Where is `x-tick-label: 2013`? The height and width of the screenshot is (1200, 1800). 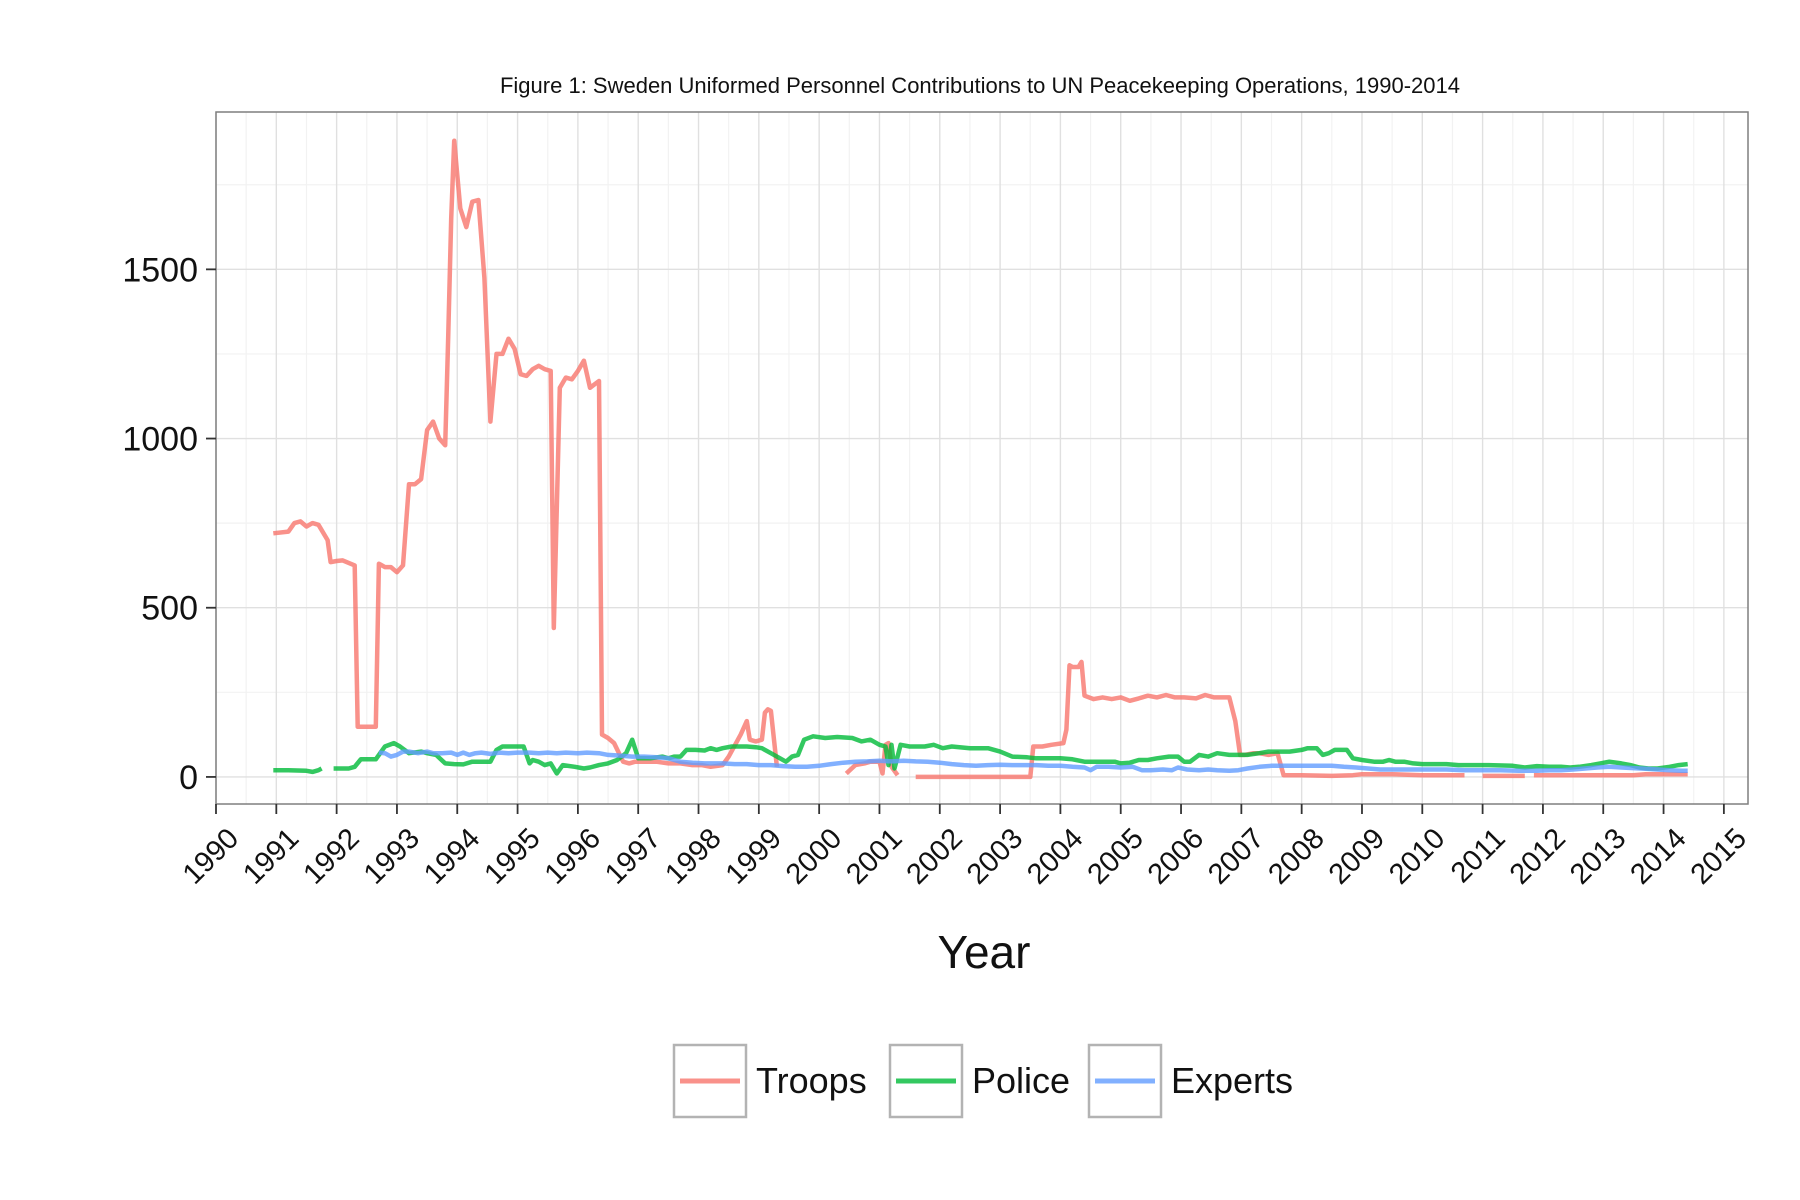
x-tick-label: 2013 is located at coordinates (1598, 856).